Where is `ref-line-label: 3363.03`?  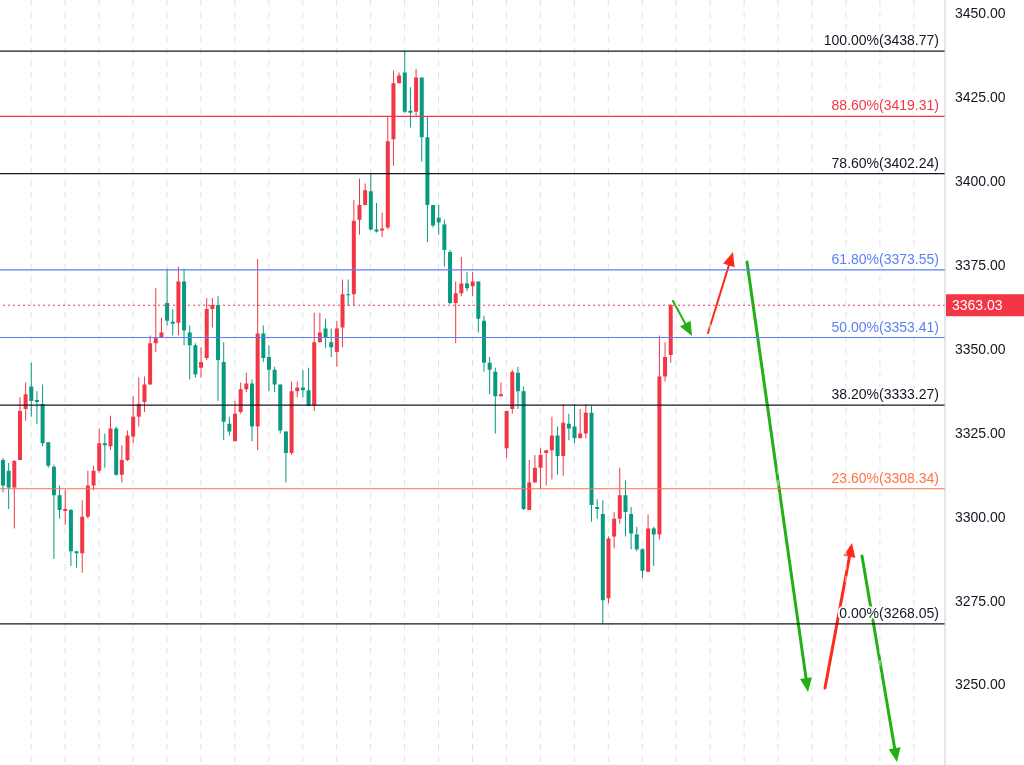
ref-line-label: 3363.03 is located at coordinates (977, 305).